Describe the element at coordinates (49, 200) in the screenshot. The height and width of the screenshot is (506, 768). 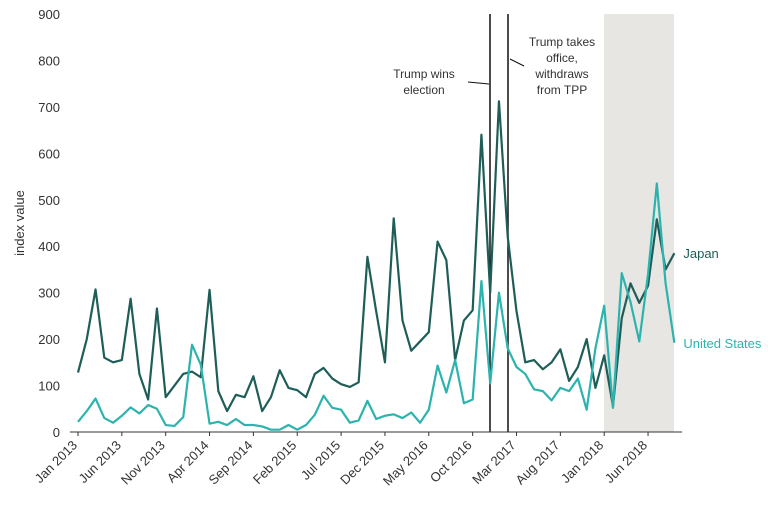
I see `y-tick-label: 500` at that location.